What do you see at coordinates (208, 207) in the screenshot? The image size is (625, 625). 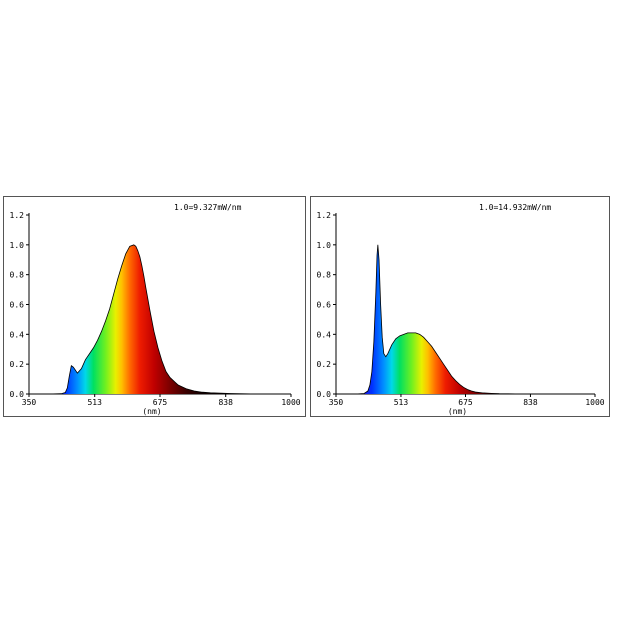 I see `reference-label: 1.0=9.327mW/nm` at bounding box center [208, 207].